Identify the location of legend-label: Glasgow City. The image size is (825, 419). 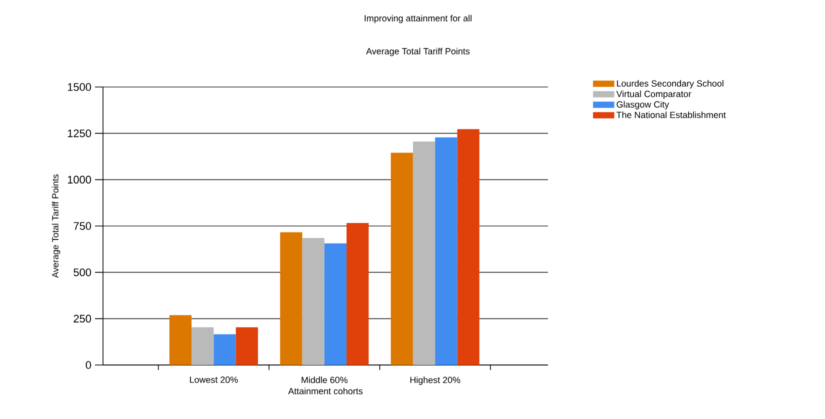
(643, 105).